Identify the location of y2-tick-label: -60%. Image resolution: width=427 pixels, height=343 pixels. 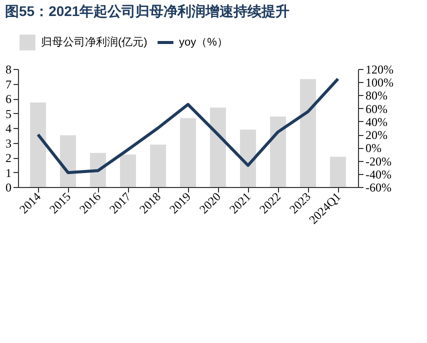
(379, 187).